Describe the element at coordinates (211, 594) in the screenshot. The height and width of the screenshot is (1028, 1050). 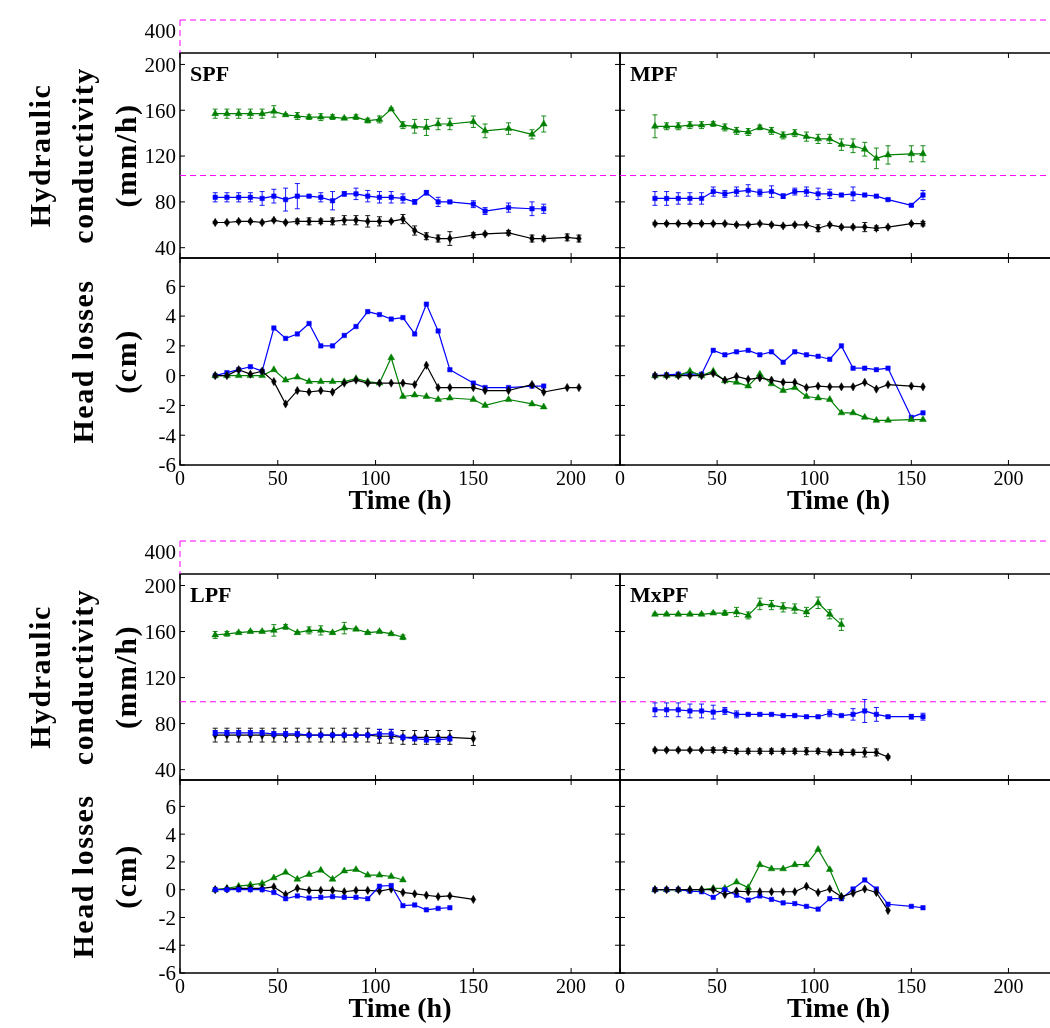
I see `chart-title: LPF` at that location.